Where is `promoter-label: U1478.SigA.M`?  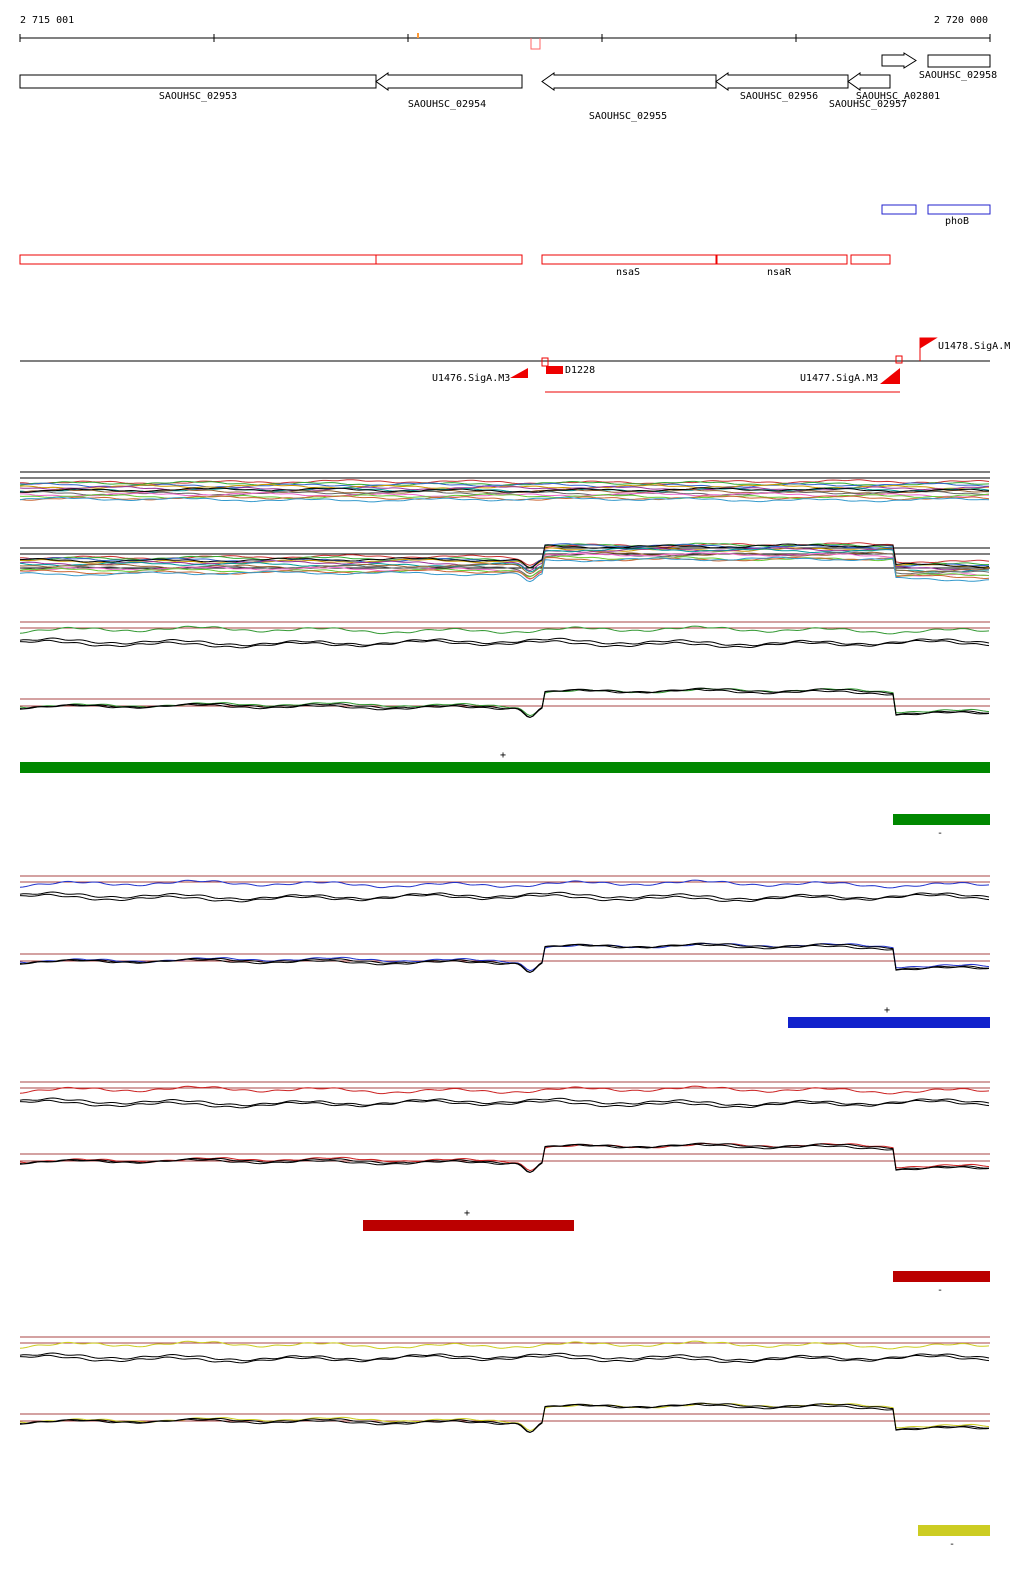
promoter-label: U1478.SigA.M is located at coordinates (974, 346).